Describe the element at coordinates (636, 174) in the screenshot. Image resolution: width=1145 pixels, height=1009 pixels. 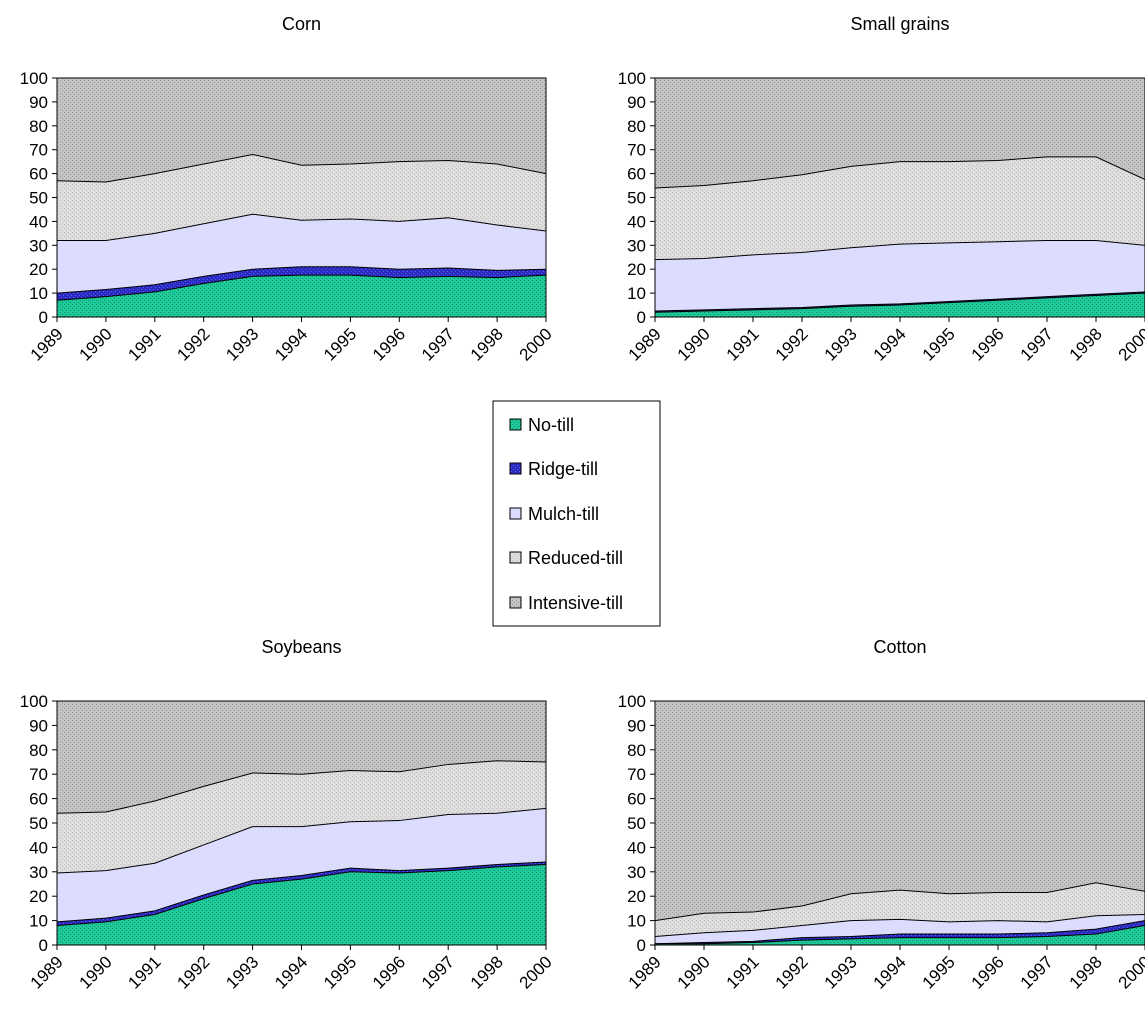
I see `small-grains-y-tick-label: 60` at that location.